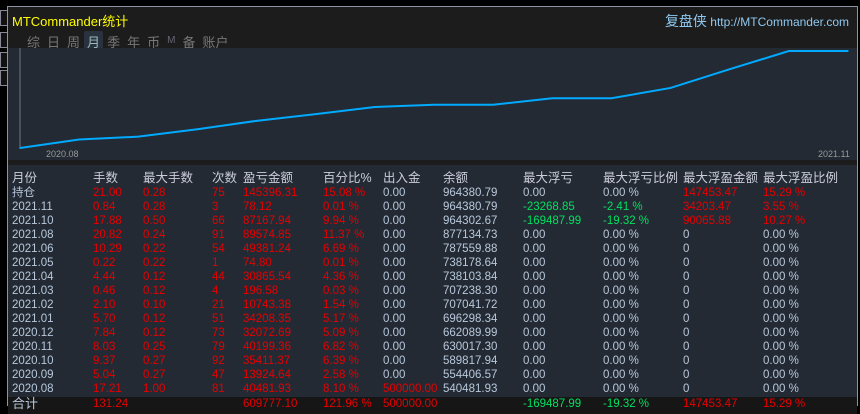  What do you see at coordinates (218, 221) in the screenshot?
I see `cell-3: 66` at bounding box center [218, 221].